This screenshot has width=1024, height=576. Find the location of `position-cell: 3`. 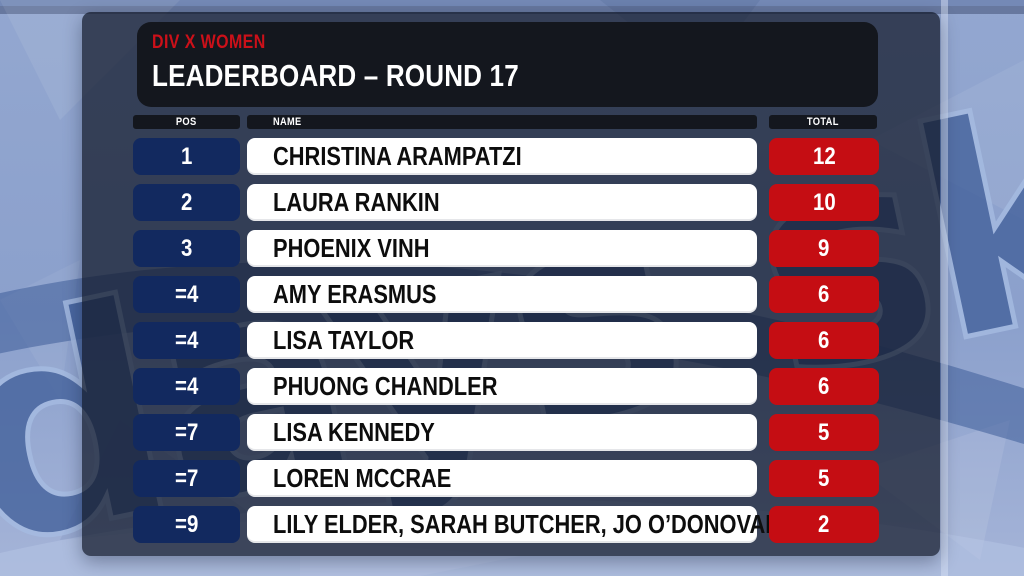

position-cell: 3 is located at coordinates (186, 248).